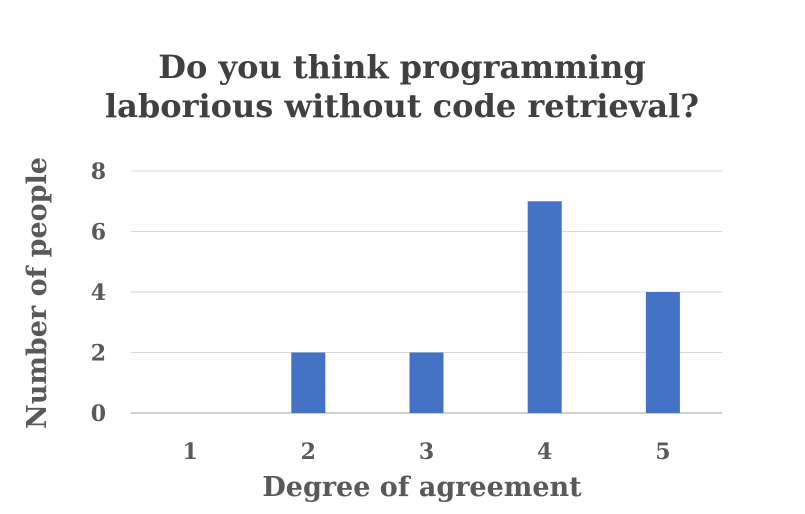 Image resolution: width=805 pixels, height=514 pixels. I want to click on x-tick-labels: 1 2 3 4 5, so click(426, 452).